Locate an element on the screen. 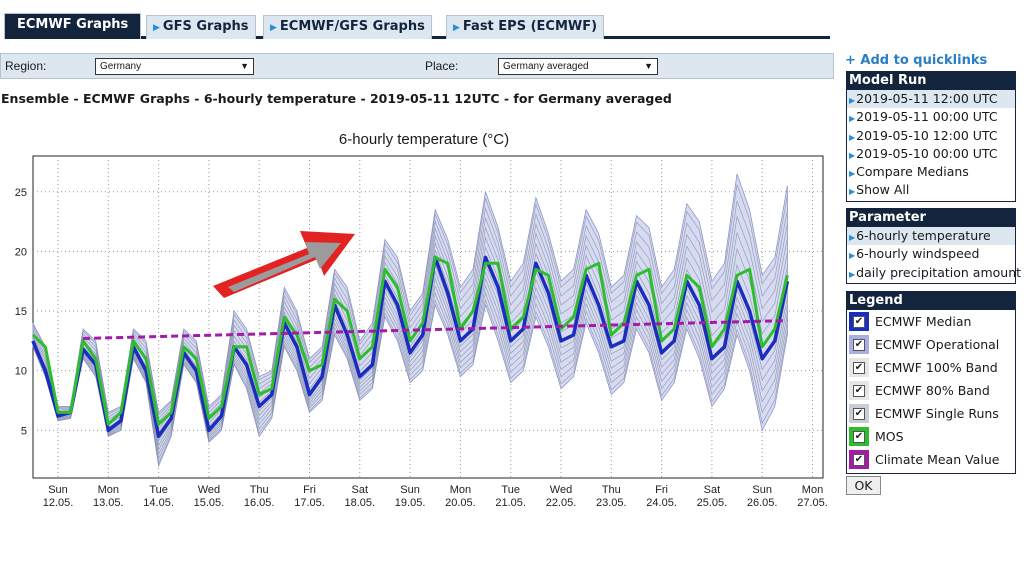 Image resolution: width=1026 pixels, height=577 pixels. x-tick-date-label: 14.05. is located at coordinates (158, 503).